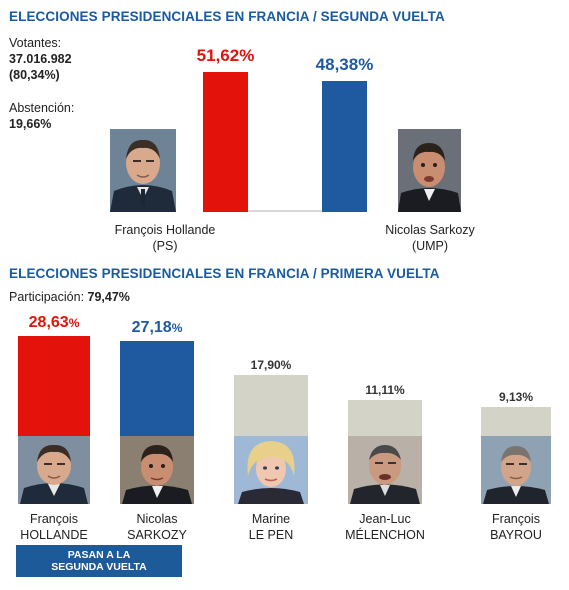 Image resolution: width=569 pixels, height=590 pixels. What do you see at coordinates (516, 535) in the screenshot?
I see `round1-name-bayrou-last: BAYROU` at bounding box center [516, 535].